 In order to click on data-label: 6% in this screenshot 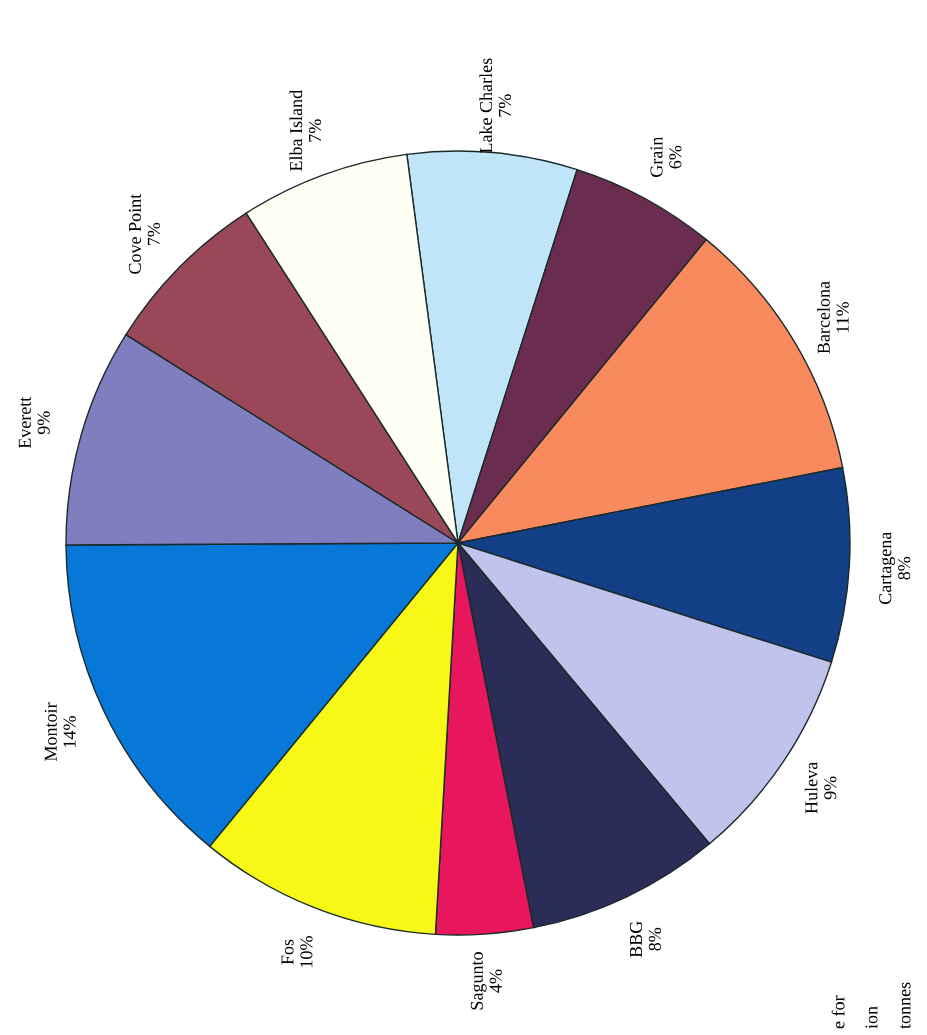, I will do `click(675, 157)`.